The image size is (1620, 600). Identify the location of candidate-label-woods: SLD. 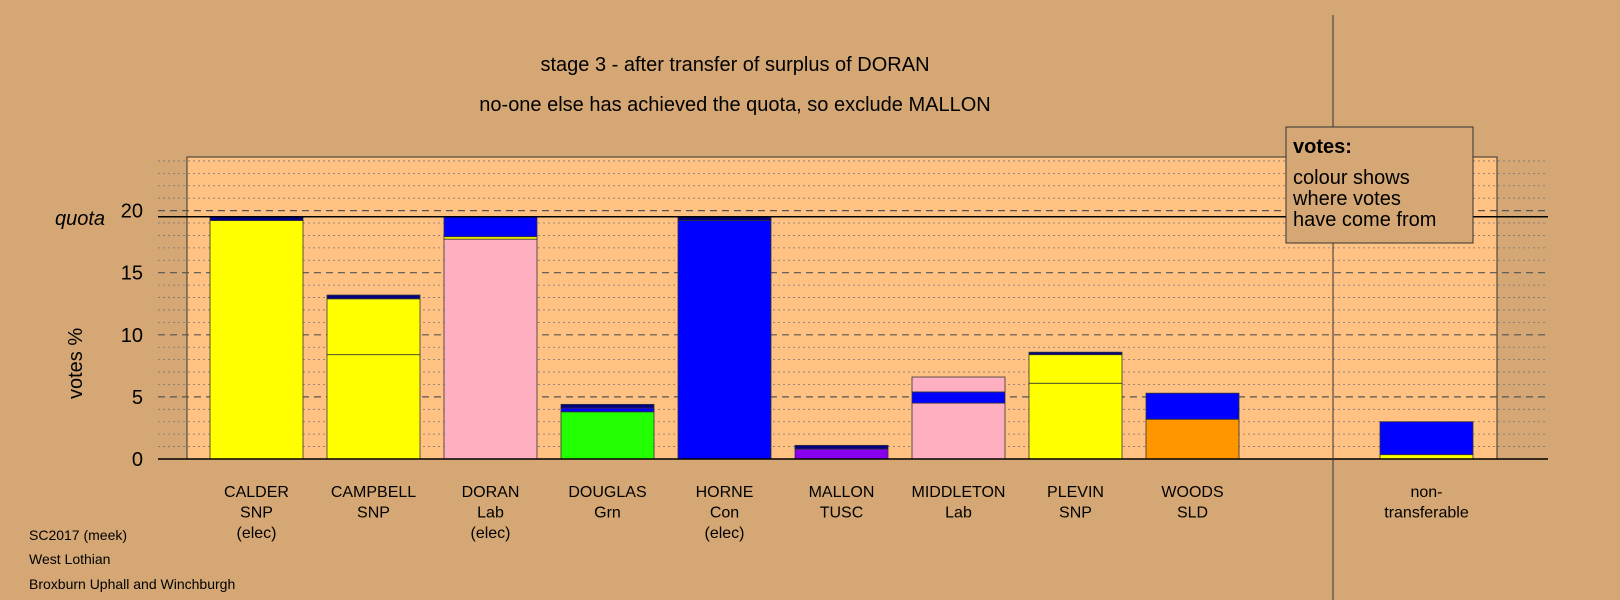
(1192, 513).